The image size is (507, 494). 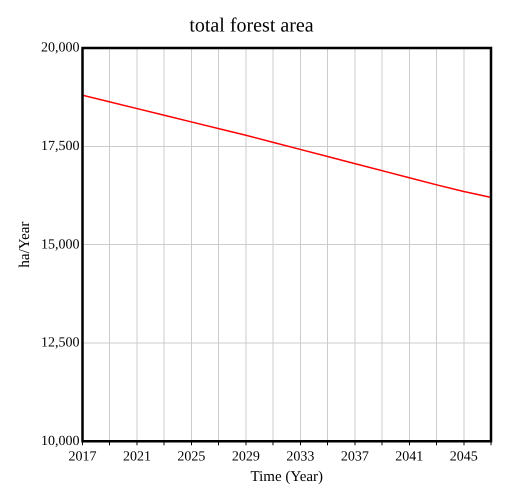 I want to click on x-tick-label: 2017, so click(x=82, y=456).